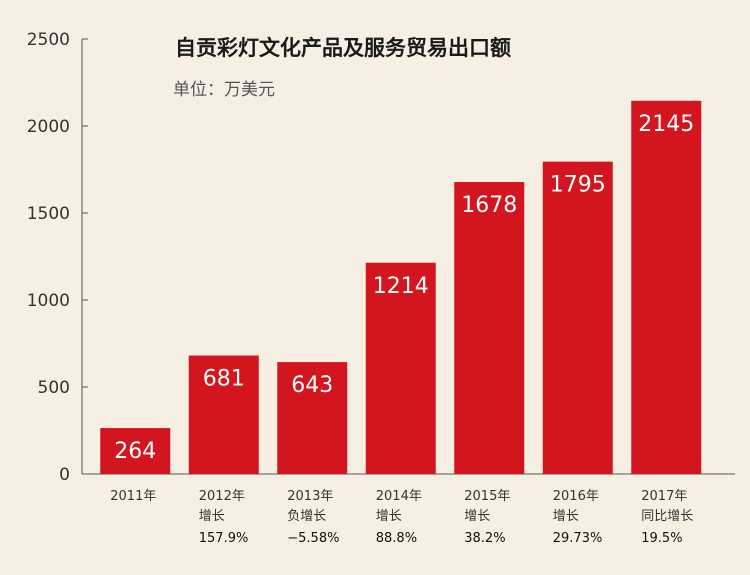  I want to click on bar-value-label: 1214, so click(401, 286).